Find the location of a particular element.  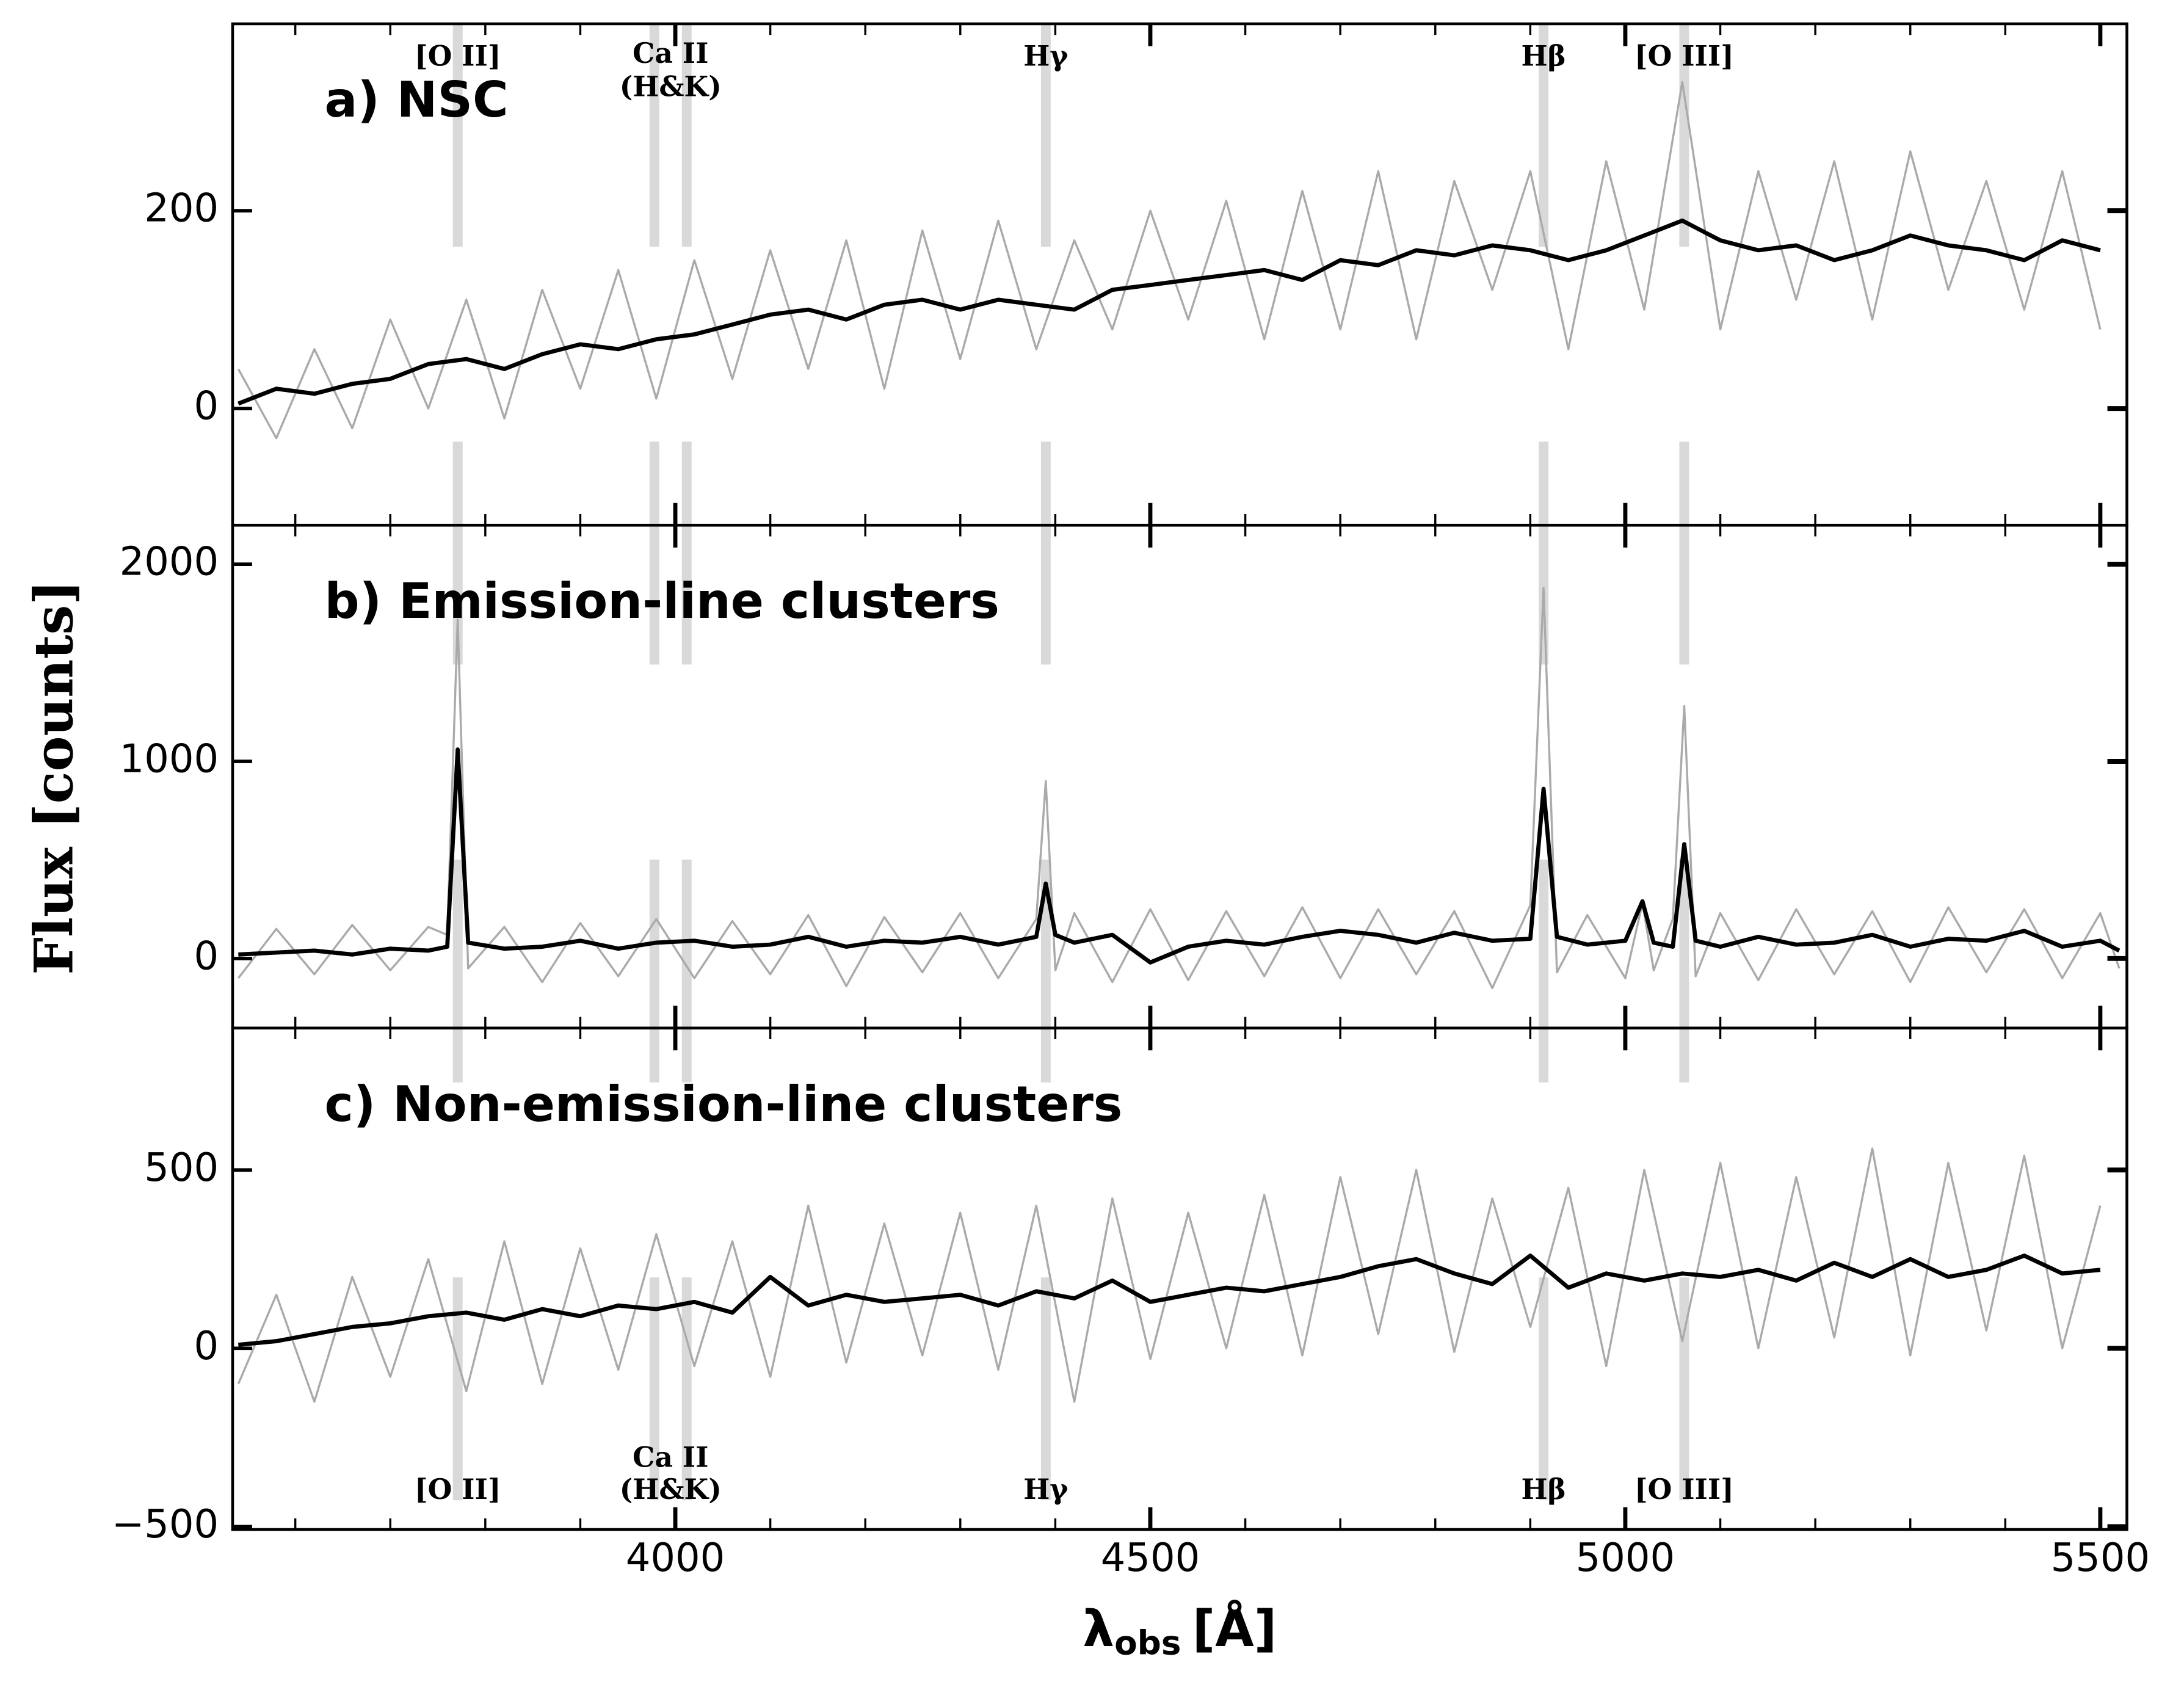

y-tick-label: −500 is located at coordinates (165, 1525).